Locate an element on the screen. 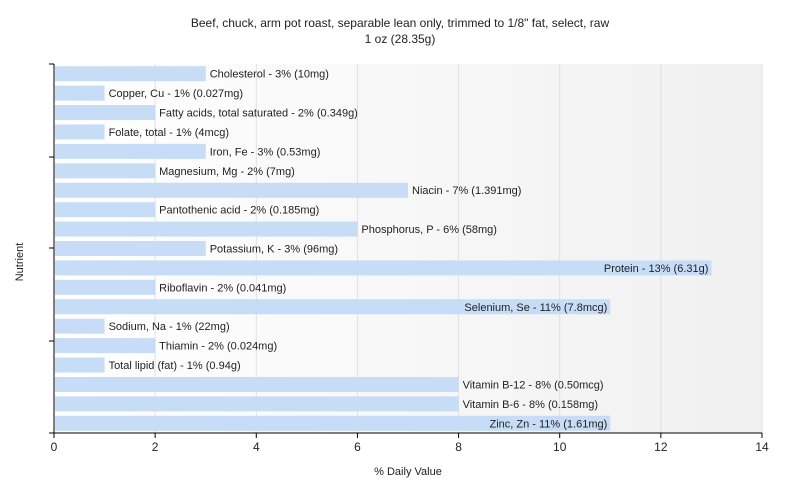 The image size is (800, 500). x-tick-label: 14 is located at coordinates (762, 447).